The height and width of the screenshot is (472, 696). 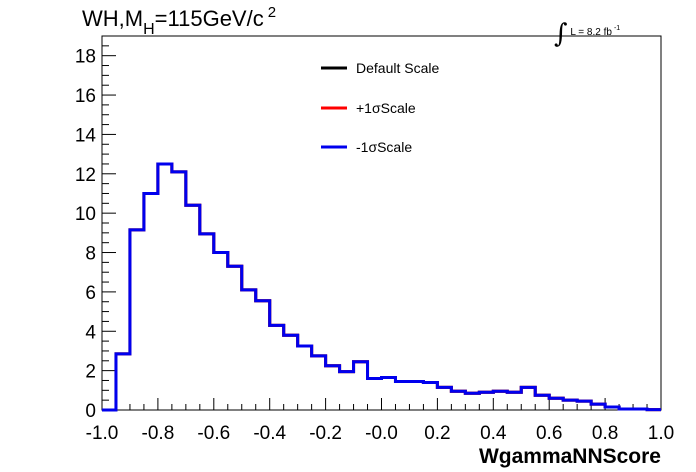 What do you see at coordinates (209, 18) in the screenshot?
I see `title-mass-value: =115GeV/c` at bounding box center [209, 18].